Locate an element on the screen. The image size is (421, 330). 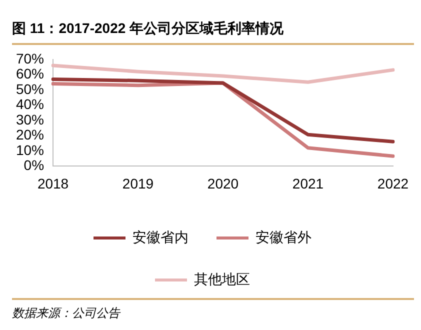
y-tick-label: 10% is located at coordinates (30, 150).